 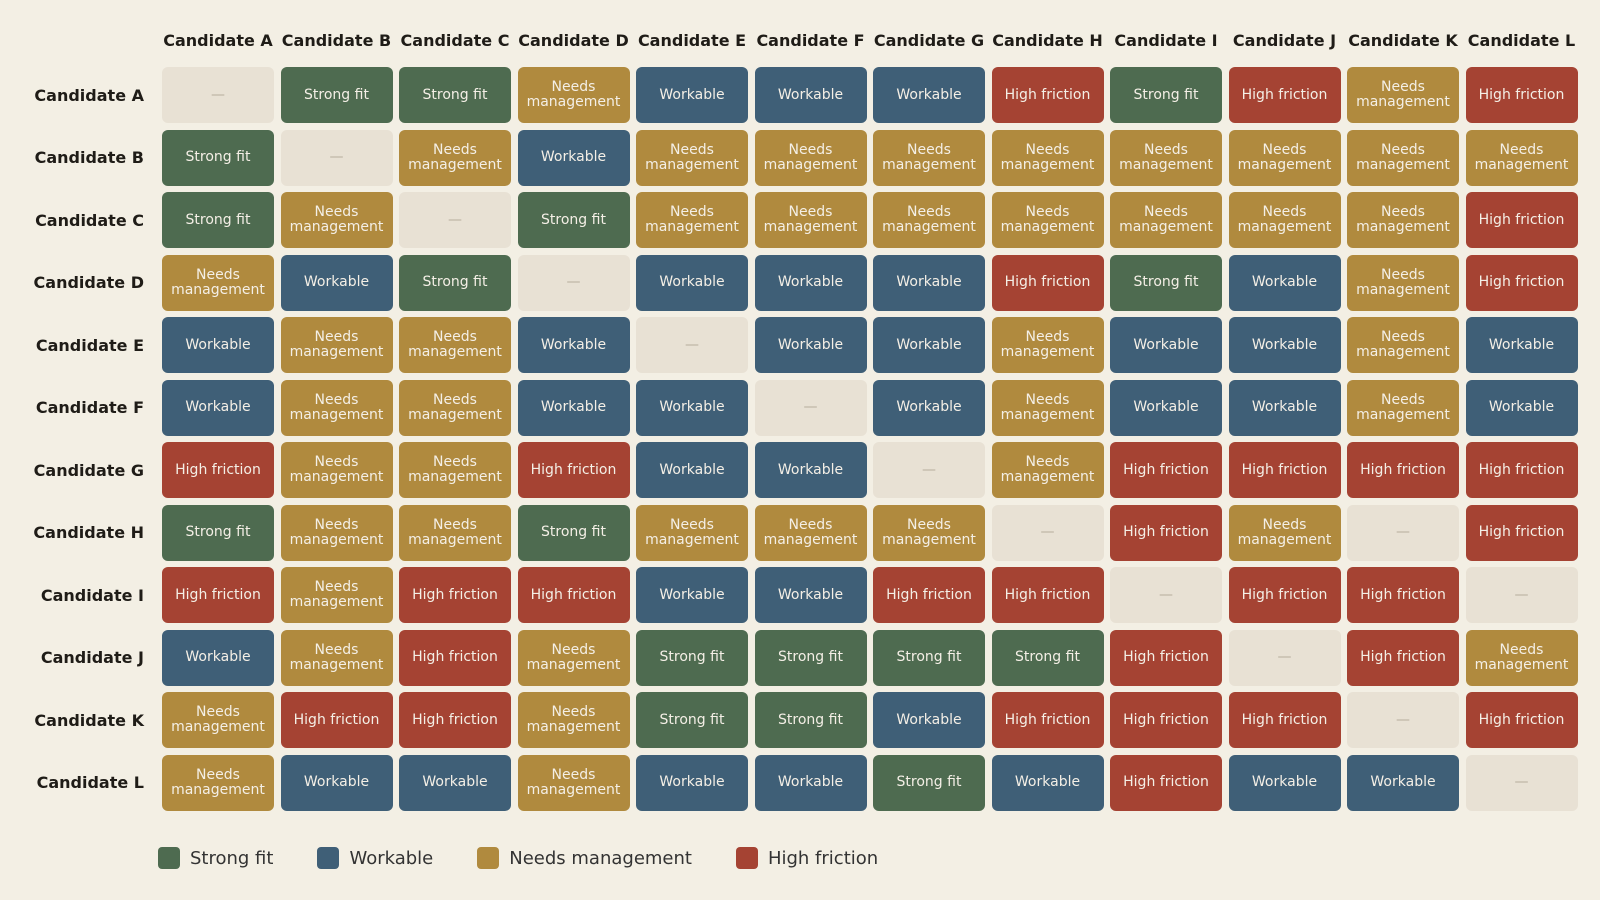 What do you see at coordinates (218, 40) in the screenshot?
I see `column-header: Candidate A` at bounding box center [218, 40].